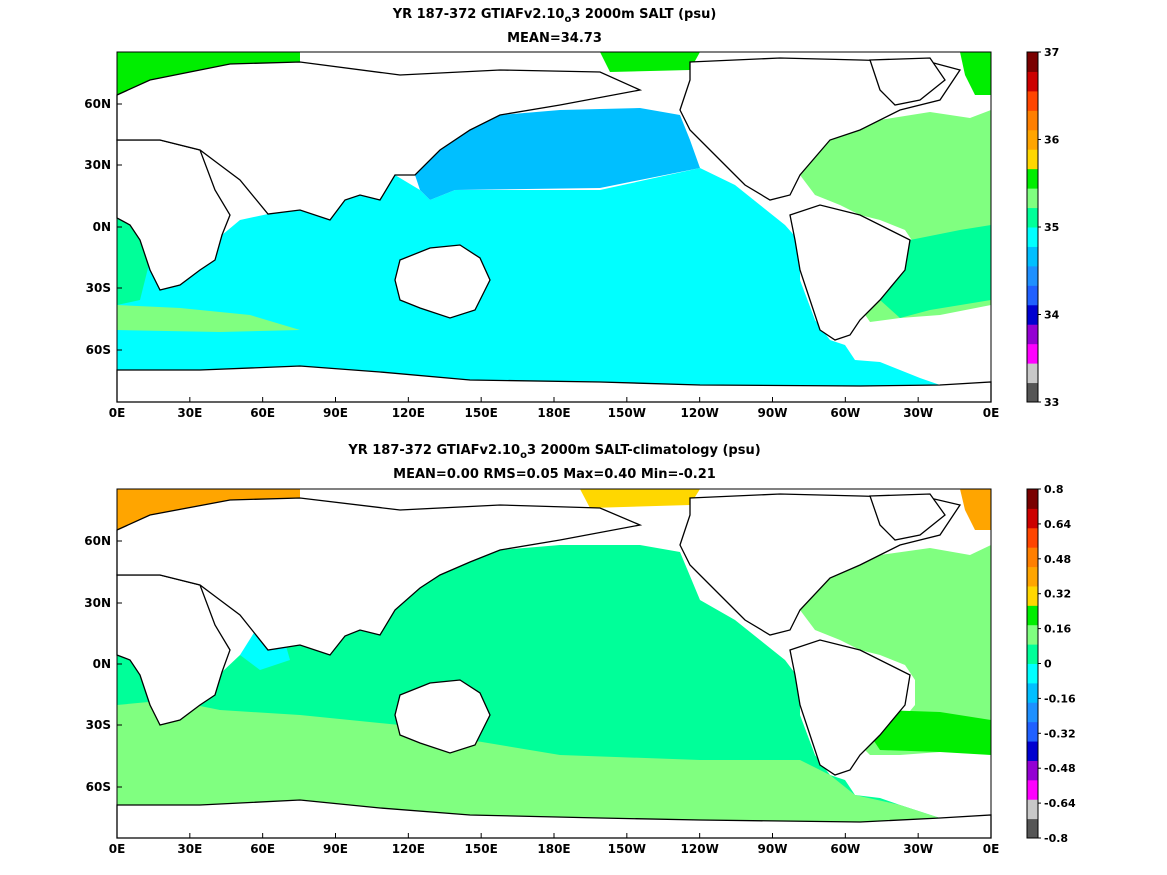  Describe the element at coordinates (1052, 140) in the screenshot. I see `colorbar-tick-label: 36` at that location.